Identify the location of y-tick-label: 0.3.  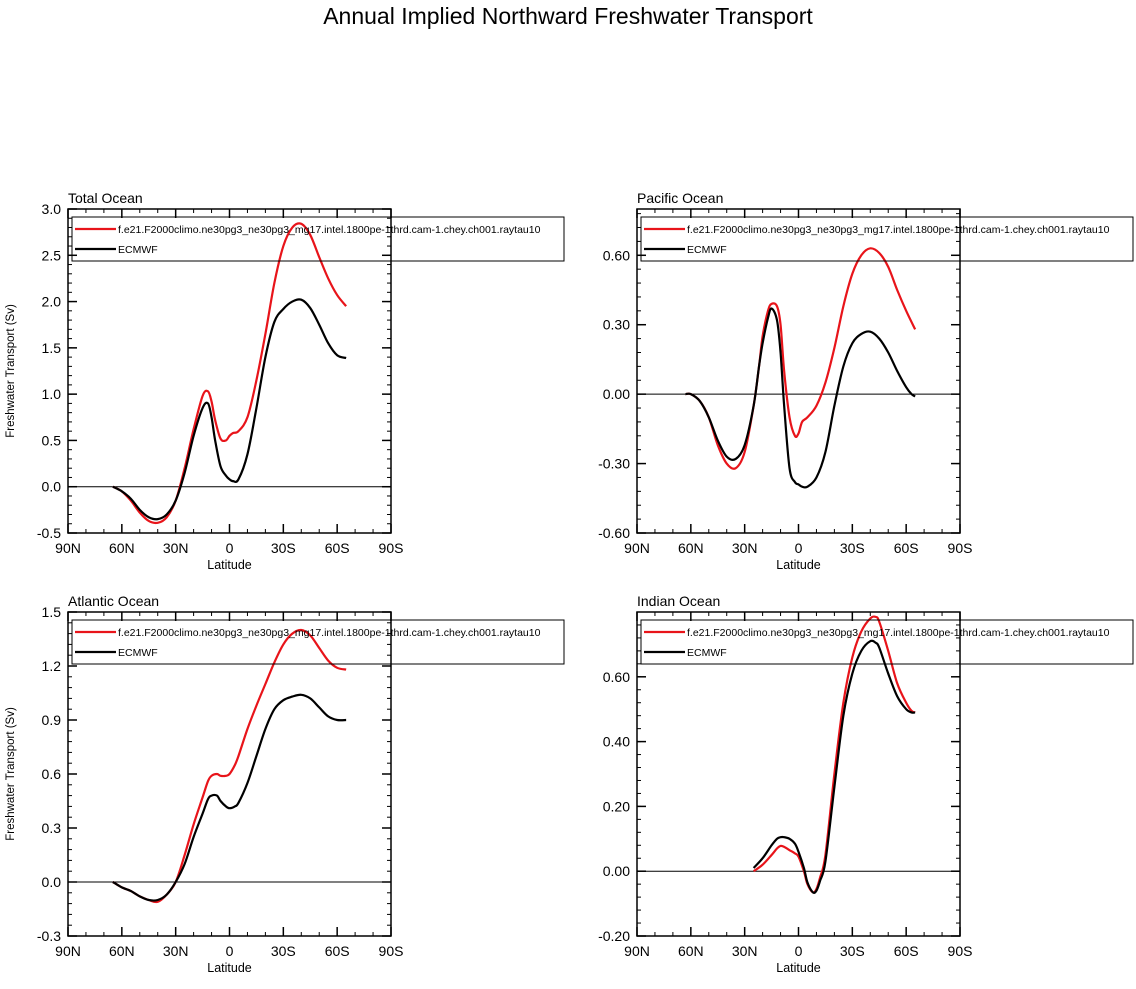
(52, 828).